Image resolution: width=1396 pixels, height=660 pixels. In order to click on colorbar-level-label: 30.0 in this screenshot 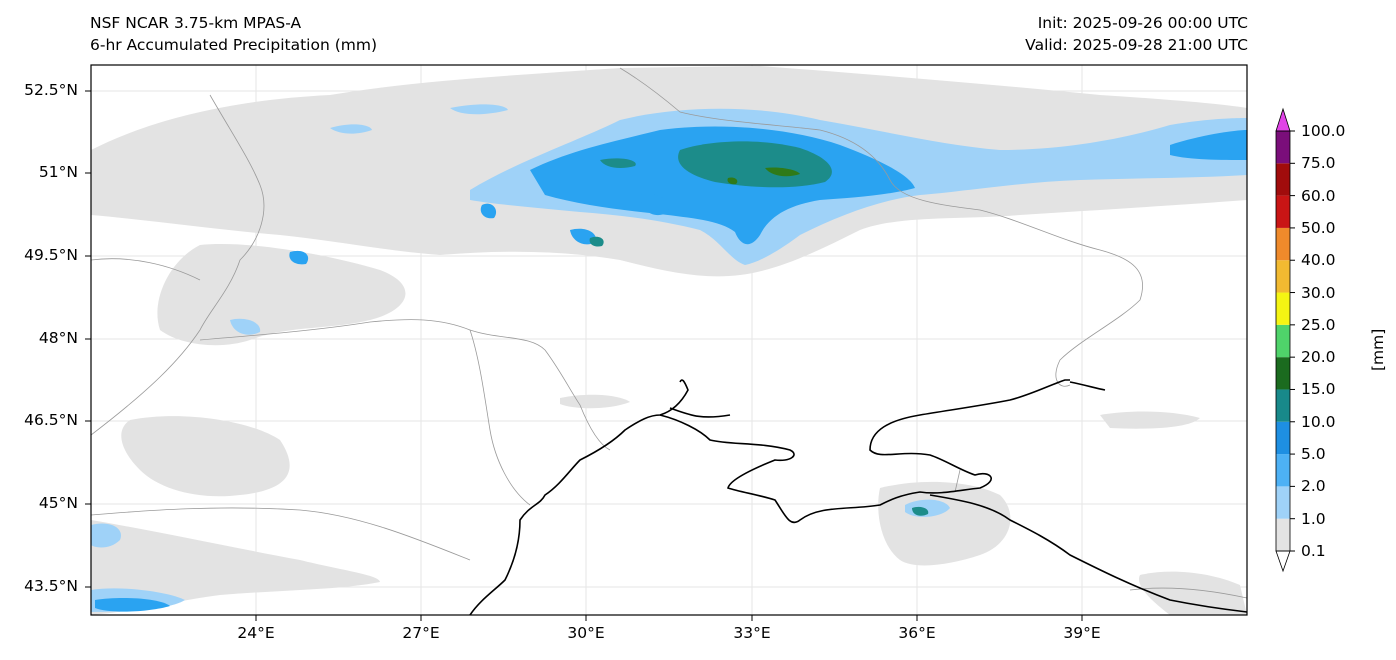, I will do `click(1318, 292)`.